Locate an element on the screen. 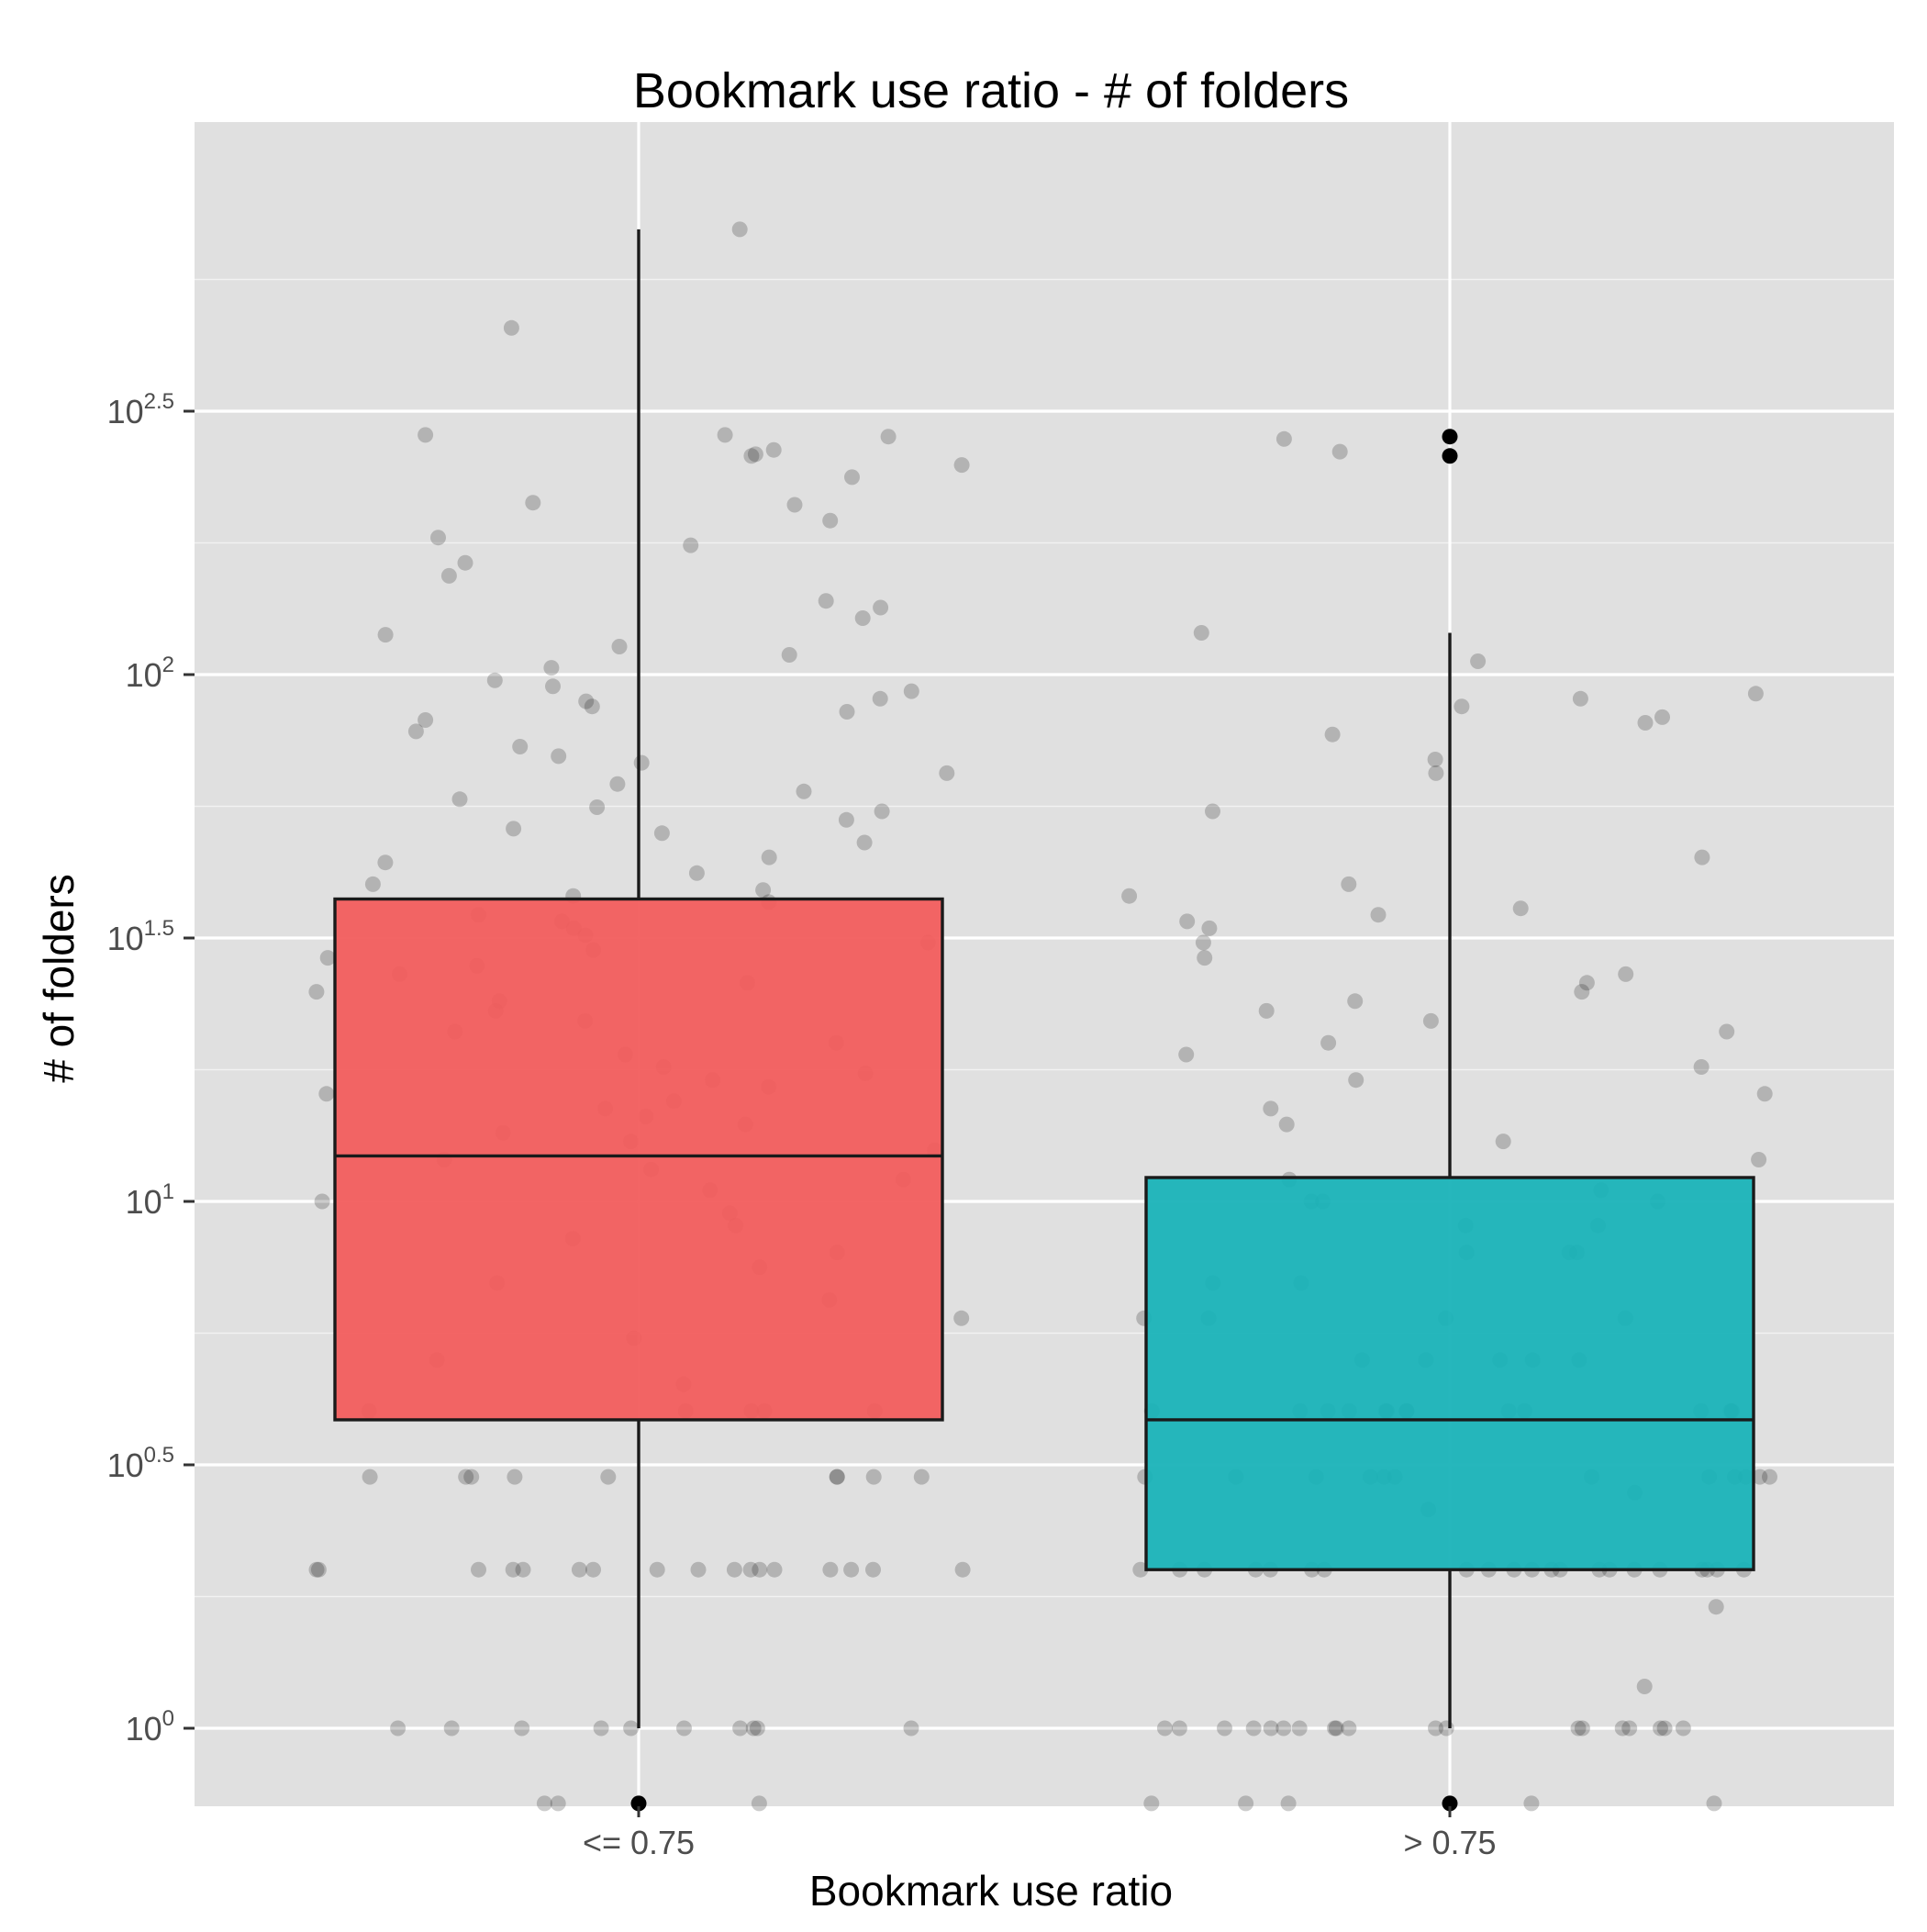 The width and height of the screenshot is (1927, 1932). box-low-ratio is located at coordinates (638, 1159).